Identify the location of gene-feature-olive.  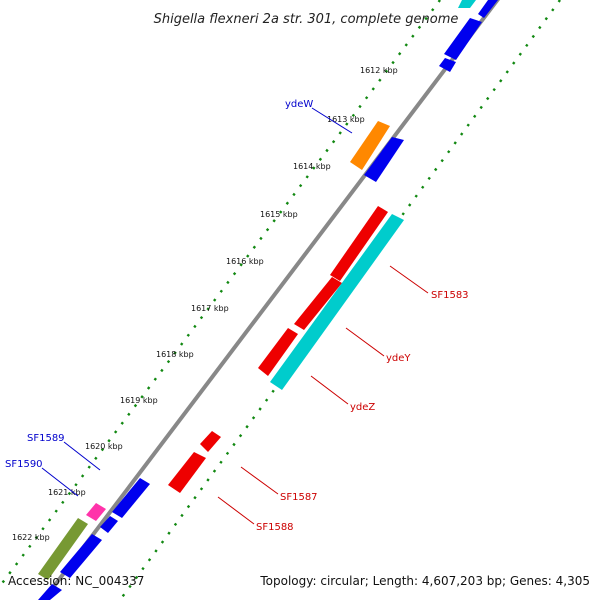
(63, 549).